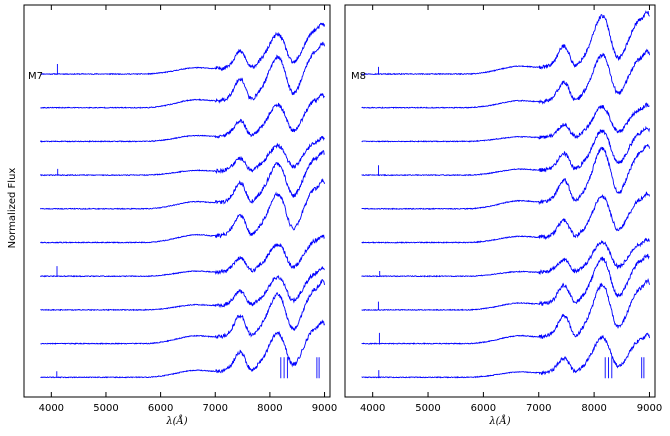 The height and width of the screenshot is (436, 670). I want to click on y-axis-label: Normalized Flux, so click(12, 208).